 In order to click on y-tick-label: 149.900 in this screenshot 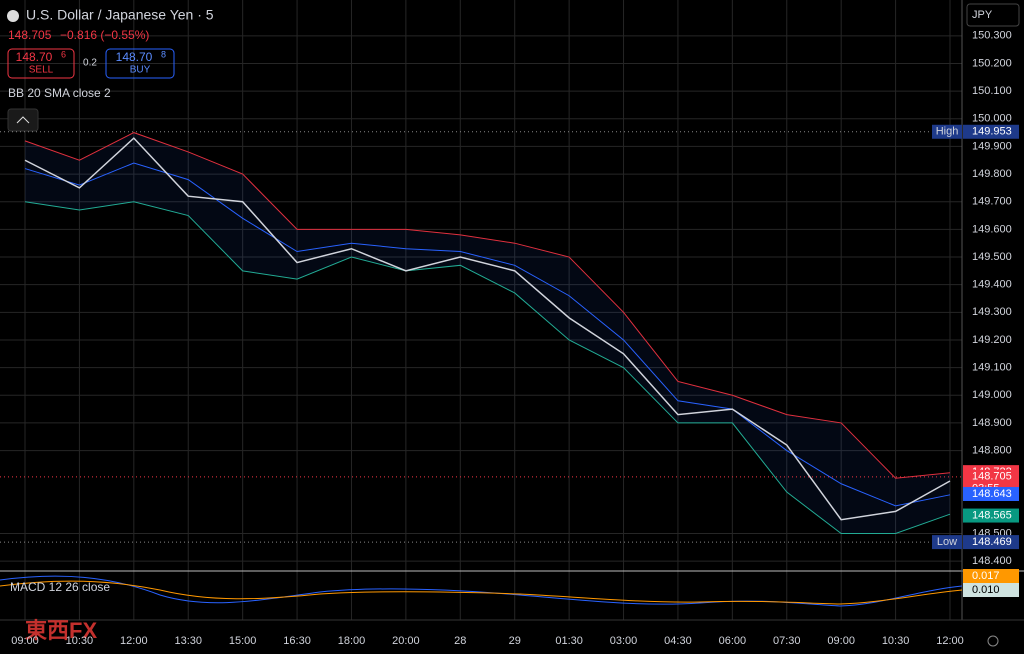, I will do `click(992, 146)`.